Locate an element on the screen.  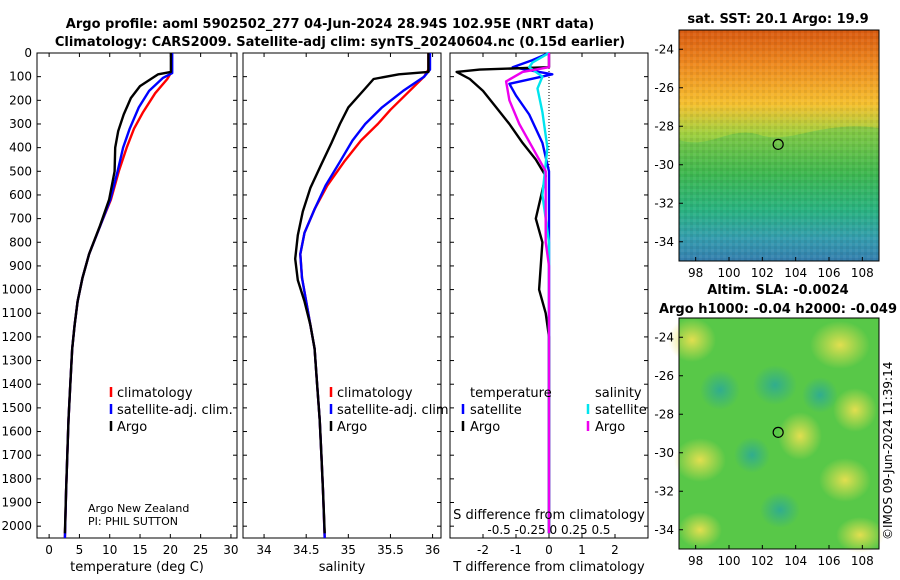
float-info-line2: PI: PHIL SUTTON is located at coordinates (133, 521).